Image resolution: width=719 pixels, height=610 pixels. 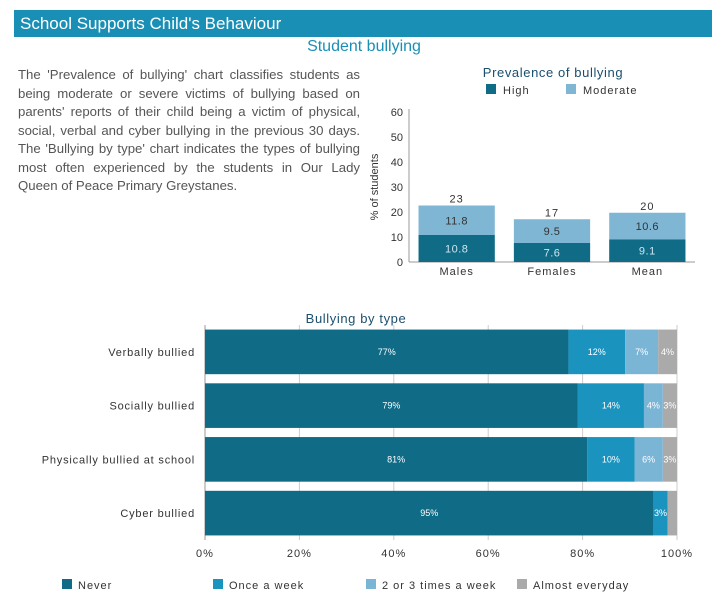 I want to click on bar-total-label: 23, so click(x=457, y=200).